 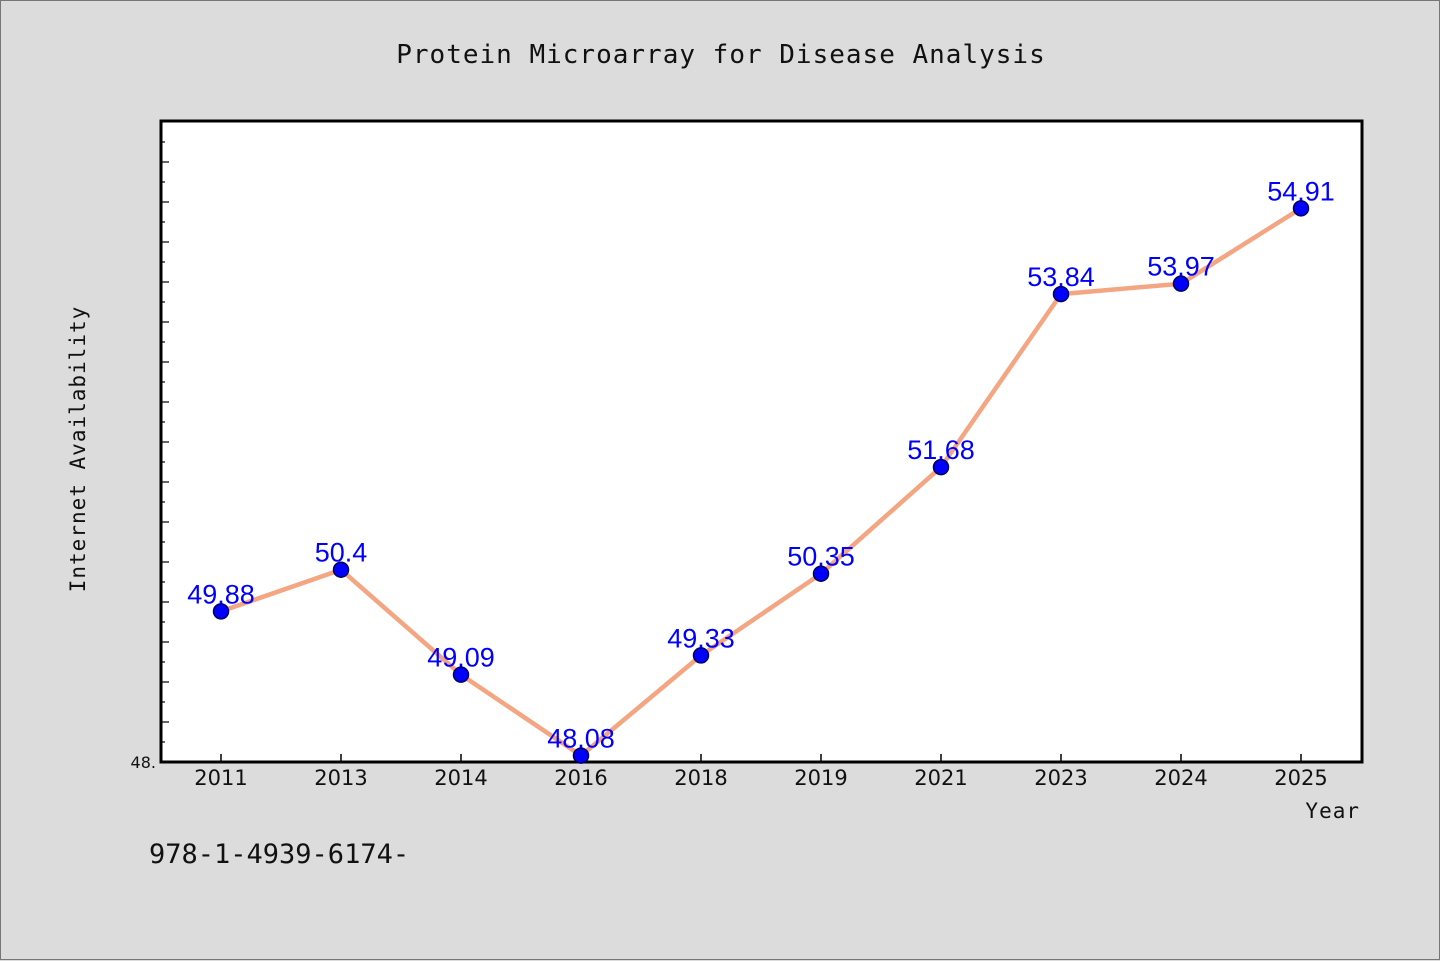 What do you see at coordinates (701, 638) in the screenshot?
I see `data-label: 49.33` at bounding box center [701, 638].